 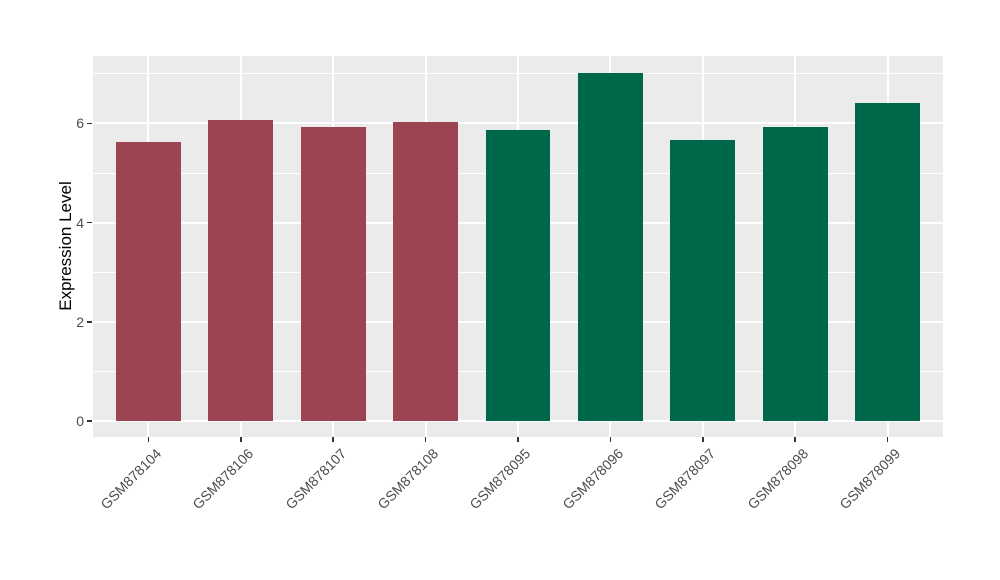 I want to click on bar-GSM878097, so click(x=703, y=281).